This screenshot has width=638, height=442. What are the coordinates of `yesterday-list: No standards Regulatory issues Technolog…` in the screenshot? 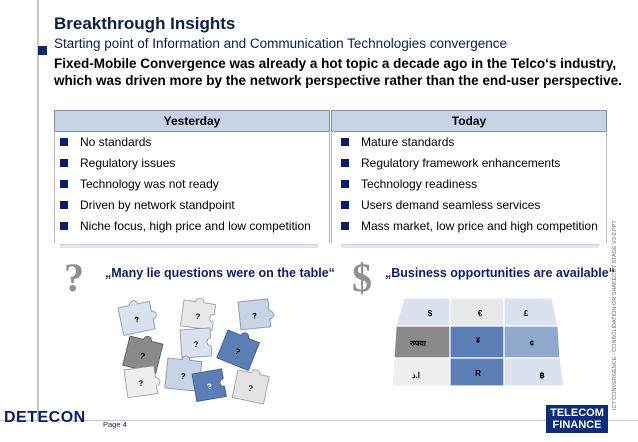 It's located at (185, 186).